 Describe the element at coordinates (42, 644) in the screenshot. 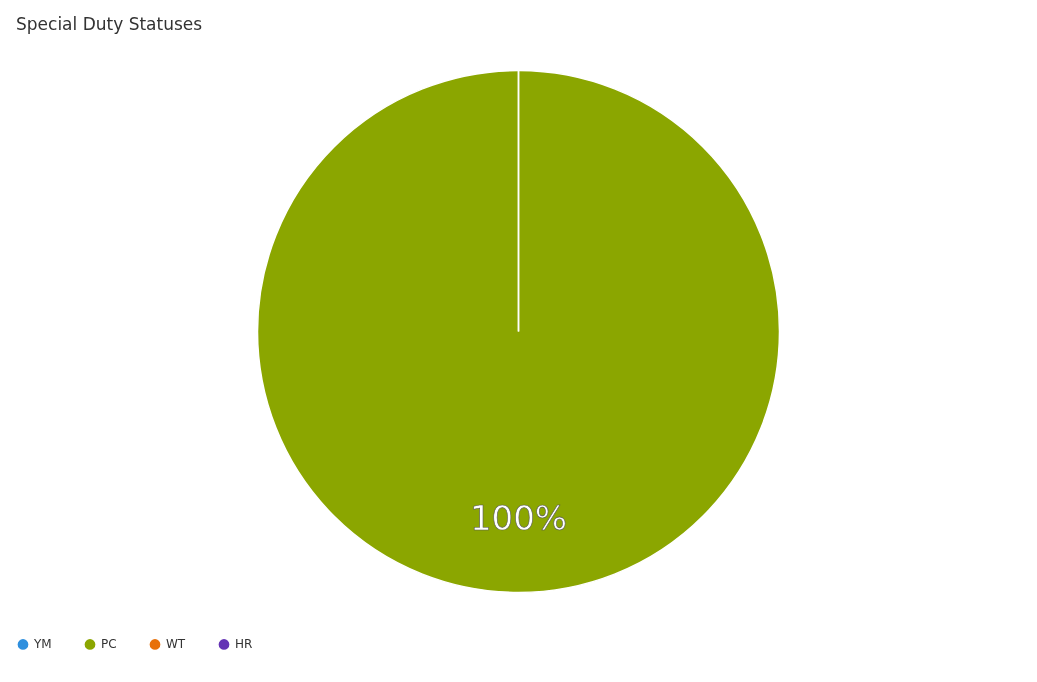

I see `legend-label: YM` at that location.